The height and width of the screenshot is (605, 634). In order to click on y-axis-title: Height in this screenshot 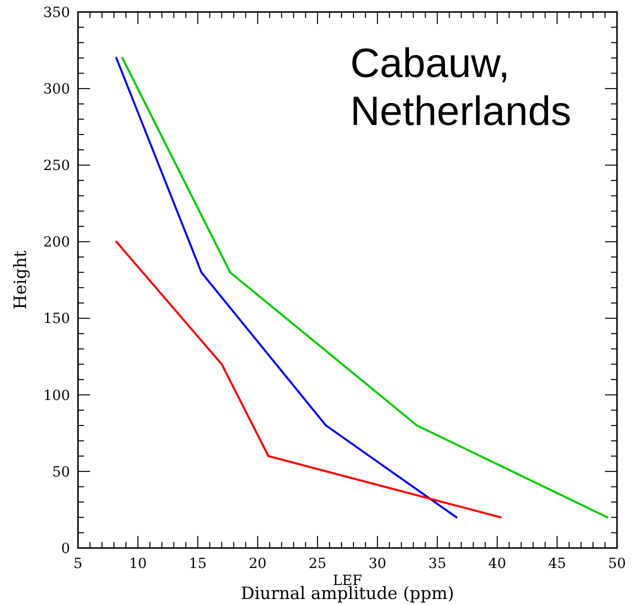, I will do `click(21, 280)`.